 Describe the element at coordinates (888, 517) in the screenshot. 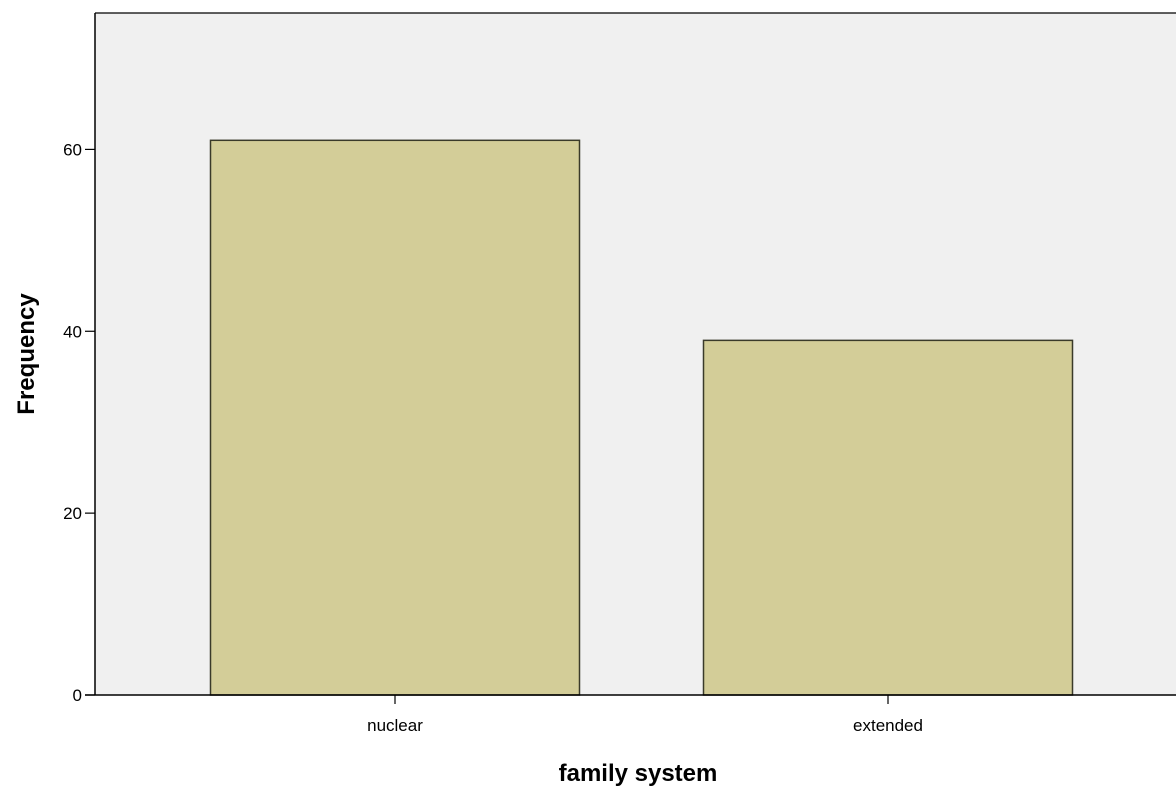

I see `bar-extended` at that location.